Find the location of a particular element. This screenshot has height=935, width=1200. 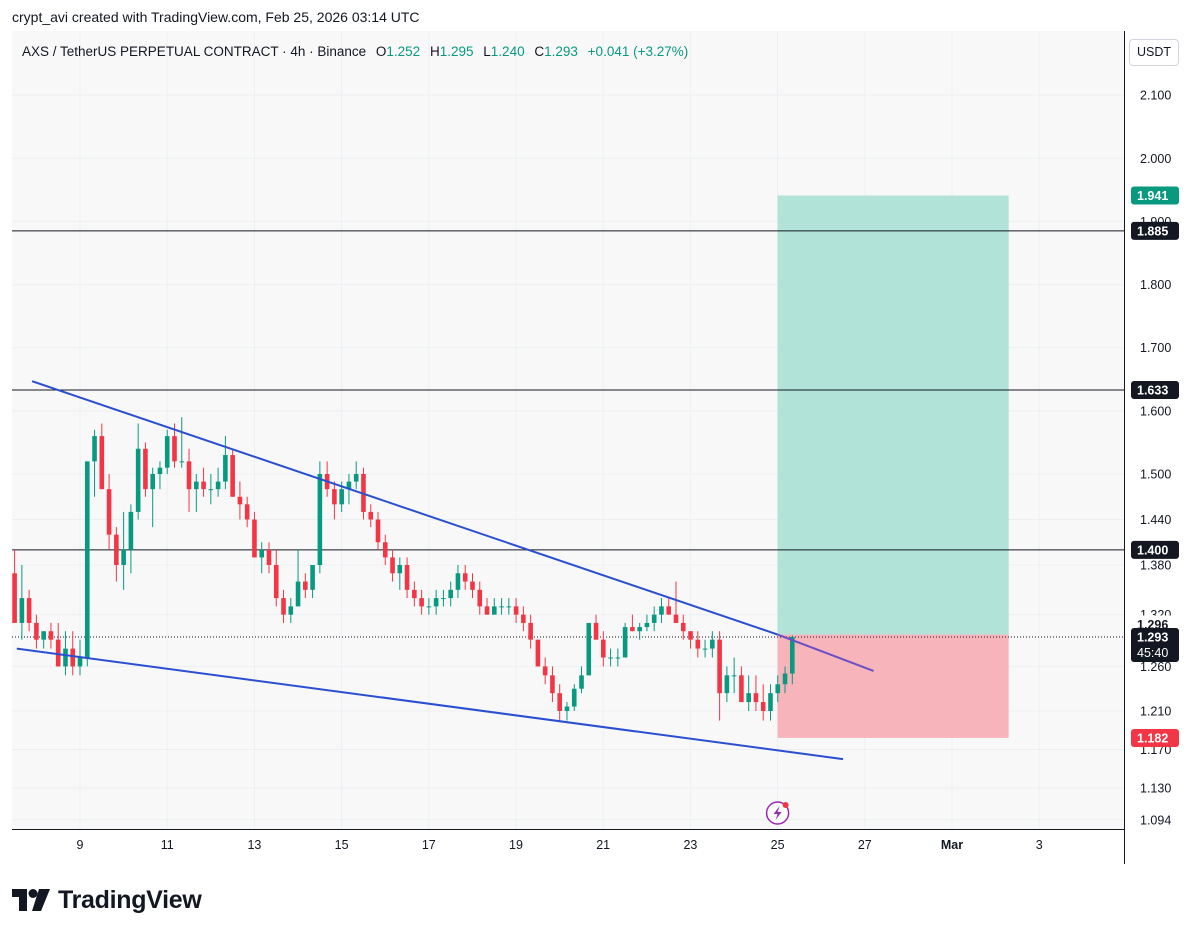

time-tick-label: 13 is located at coordinates (254, 845).